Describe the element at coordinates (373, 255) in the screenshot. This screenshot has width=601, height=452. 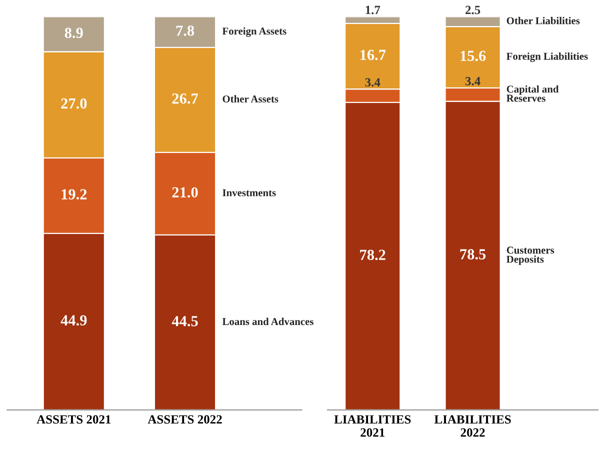
I see `data-label: 78.2` at that location.